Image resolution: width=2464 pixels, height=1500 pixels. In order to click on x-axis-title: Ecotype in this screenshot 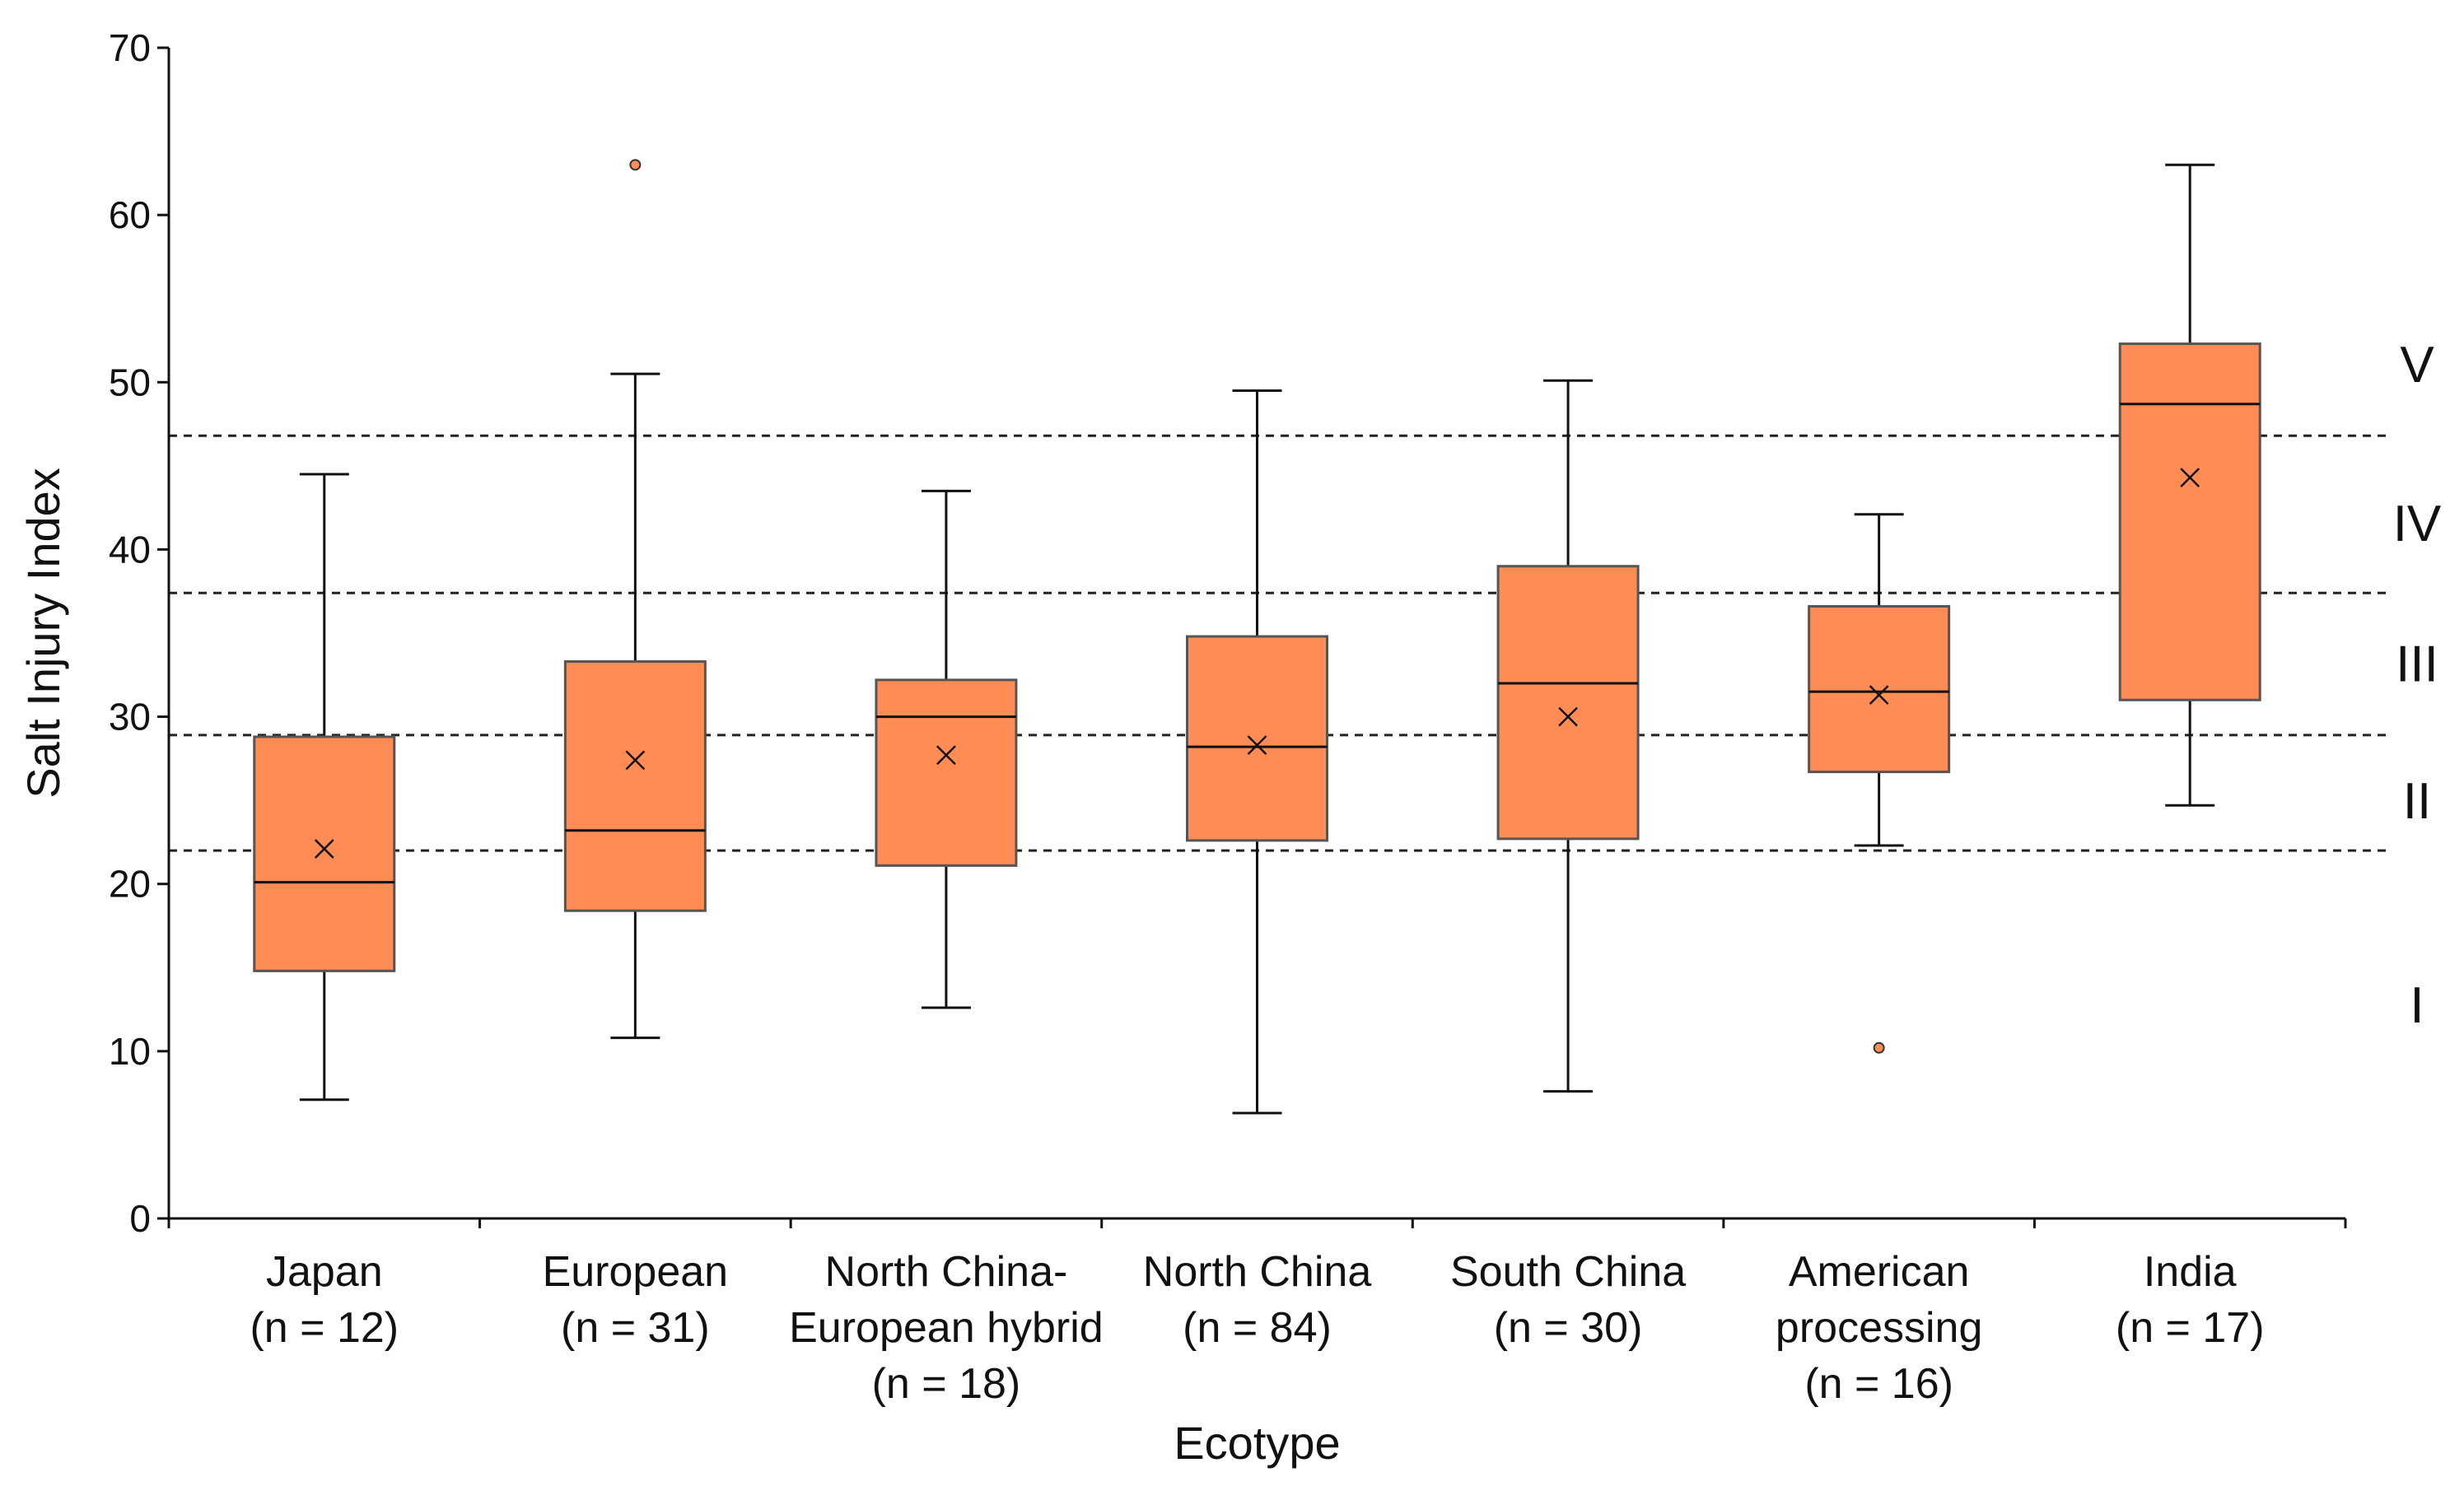, I will do `click(1257, 1443)`.